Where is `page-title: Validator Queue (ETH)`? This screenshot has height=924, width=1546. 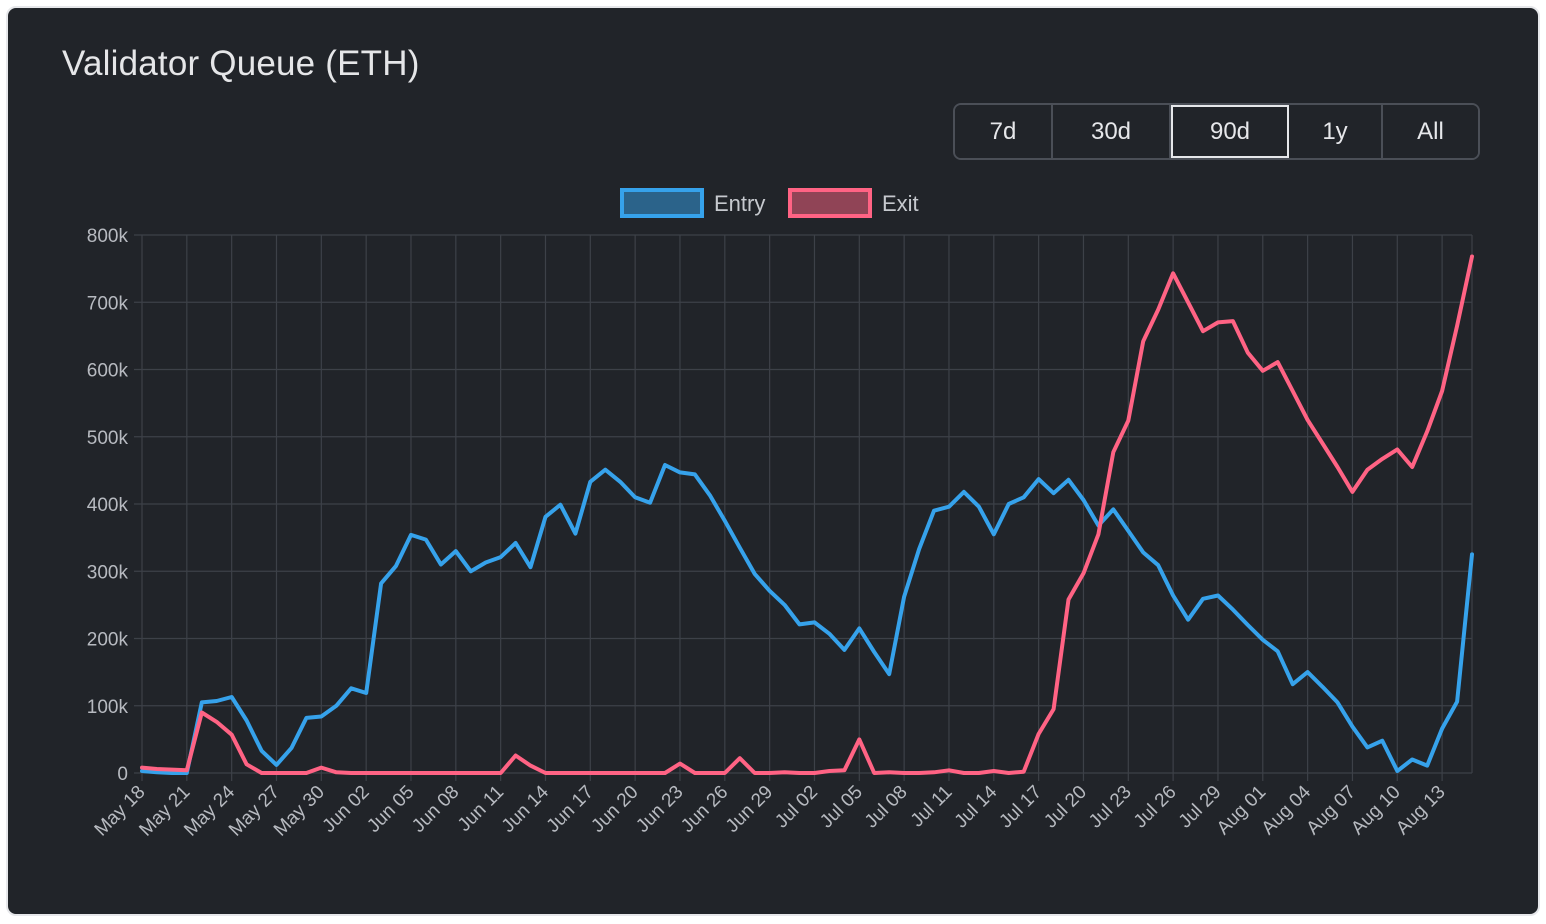
page-title: Validator Queue (ETH) is located at coordinates (241, 63).